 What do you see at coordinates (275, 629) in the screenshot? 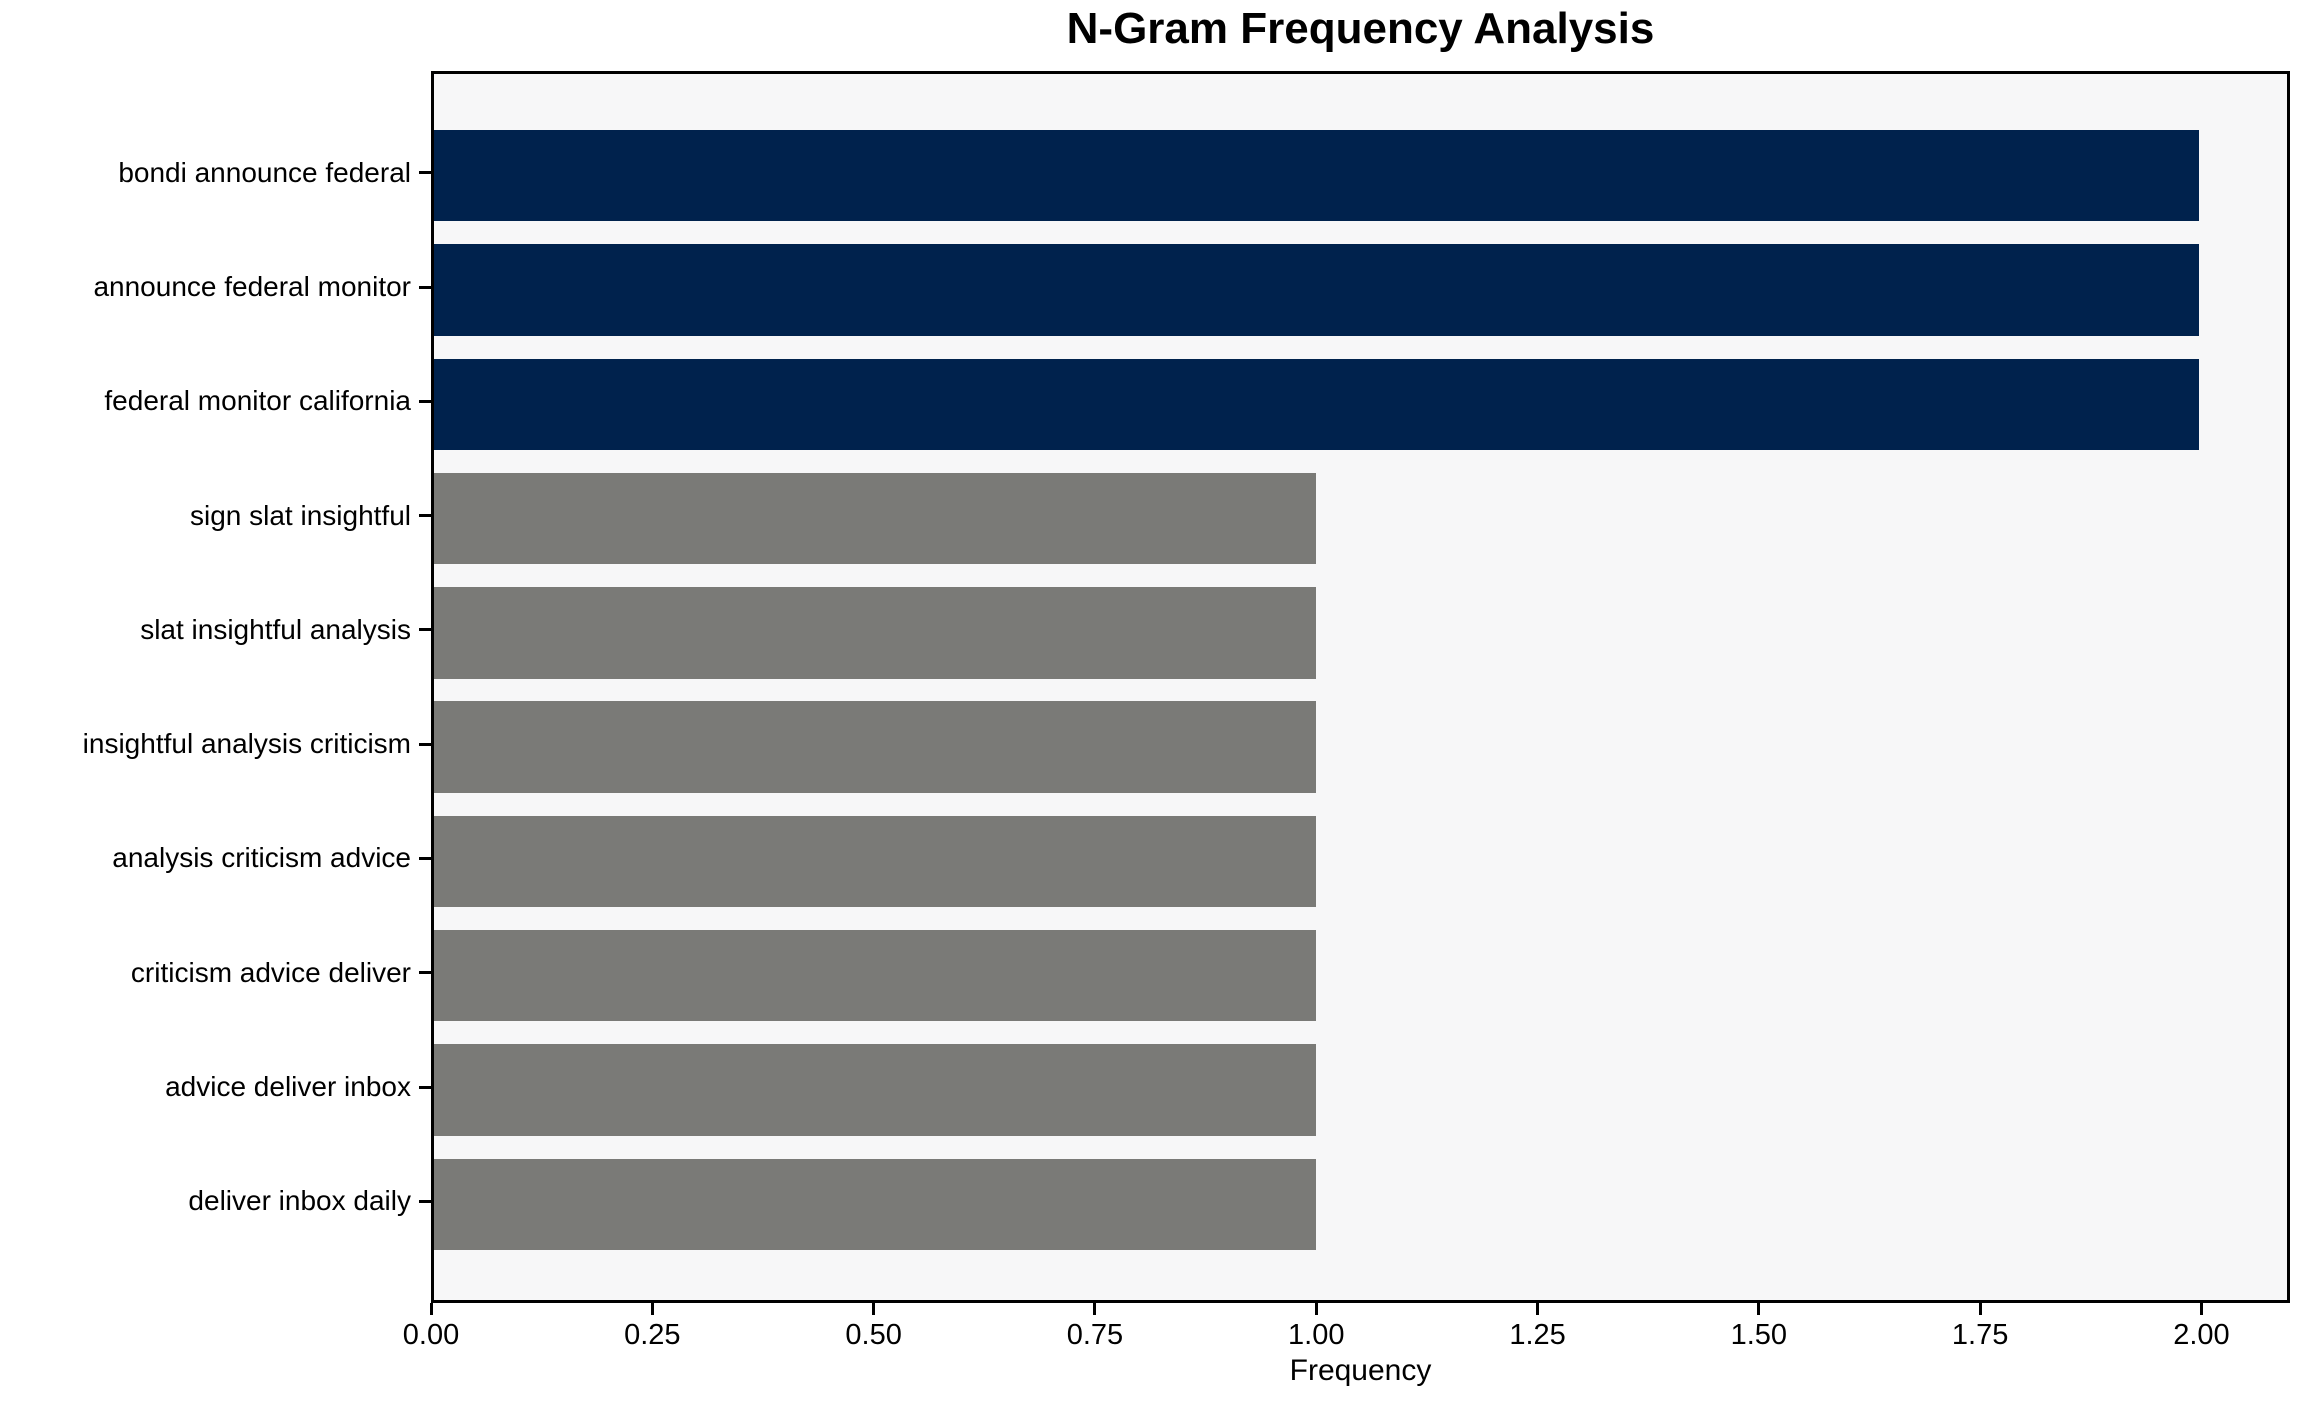
I see `y-tick-label: slat insightful analysis` at bounding box center [275, 629].